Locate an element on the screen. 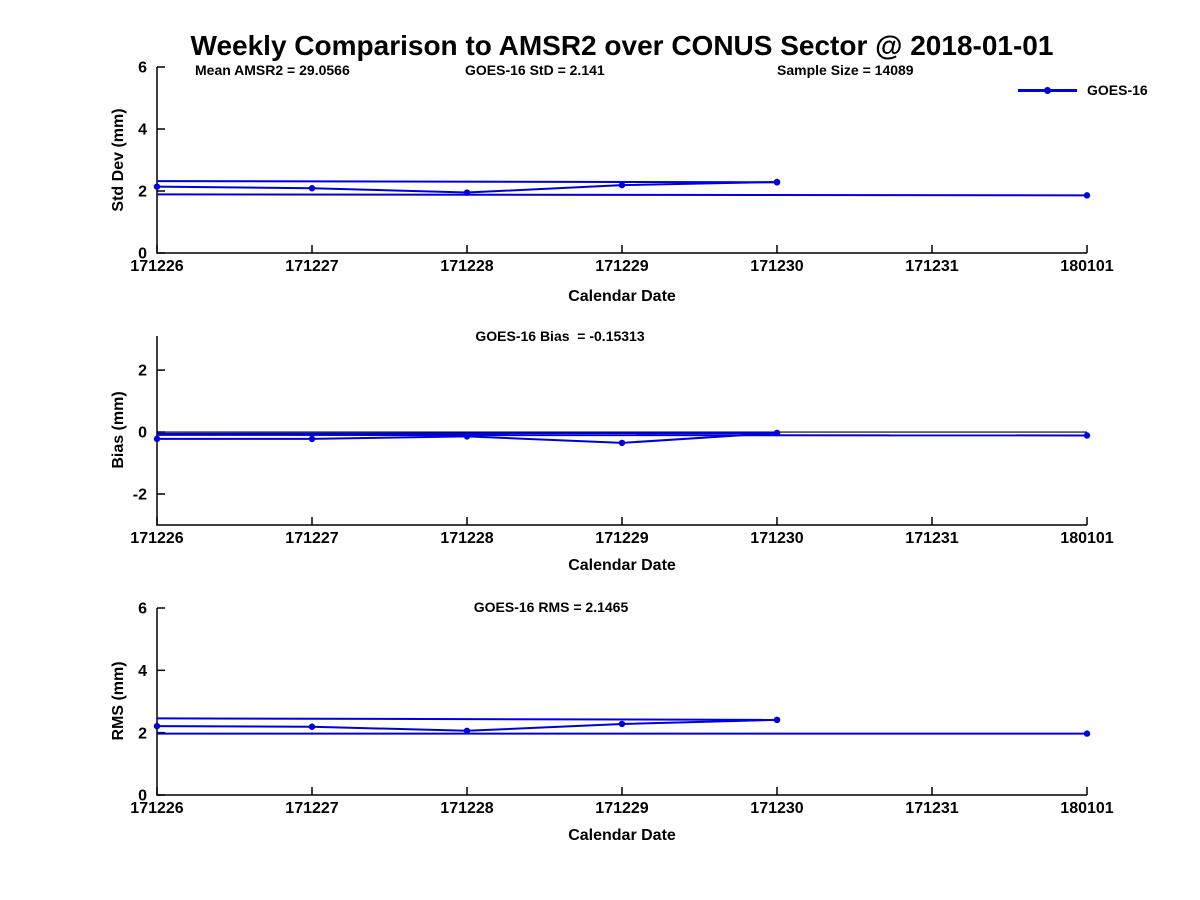 The height and width of the screenshot is (900, 1200). annotation-sample-size: Sample Size = 14089 is located at coordinates (845, 70).